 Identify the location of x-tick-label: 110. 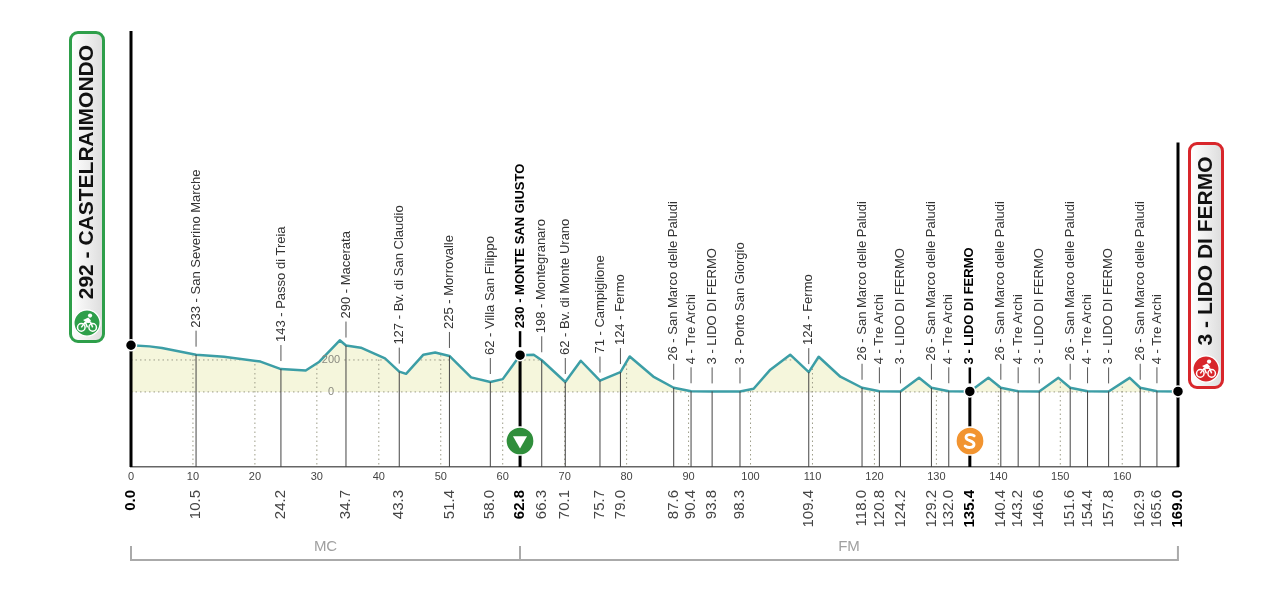
(812, 475).